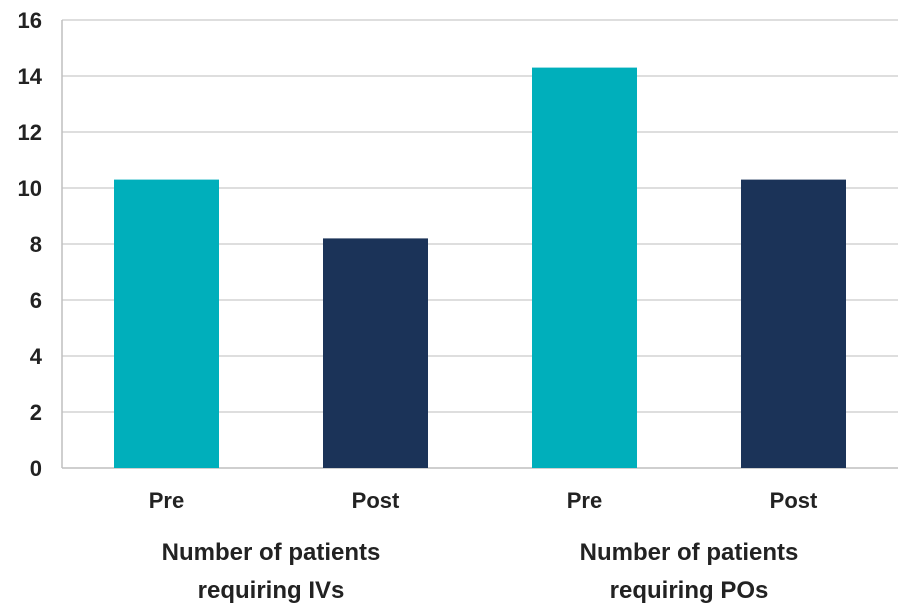  Describe the element at coordinates (36, 468) in the screenshot. I see `y-tick-label: 0` at that location.